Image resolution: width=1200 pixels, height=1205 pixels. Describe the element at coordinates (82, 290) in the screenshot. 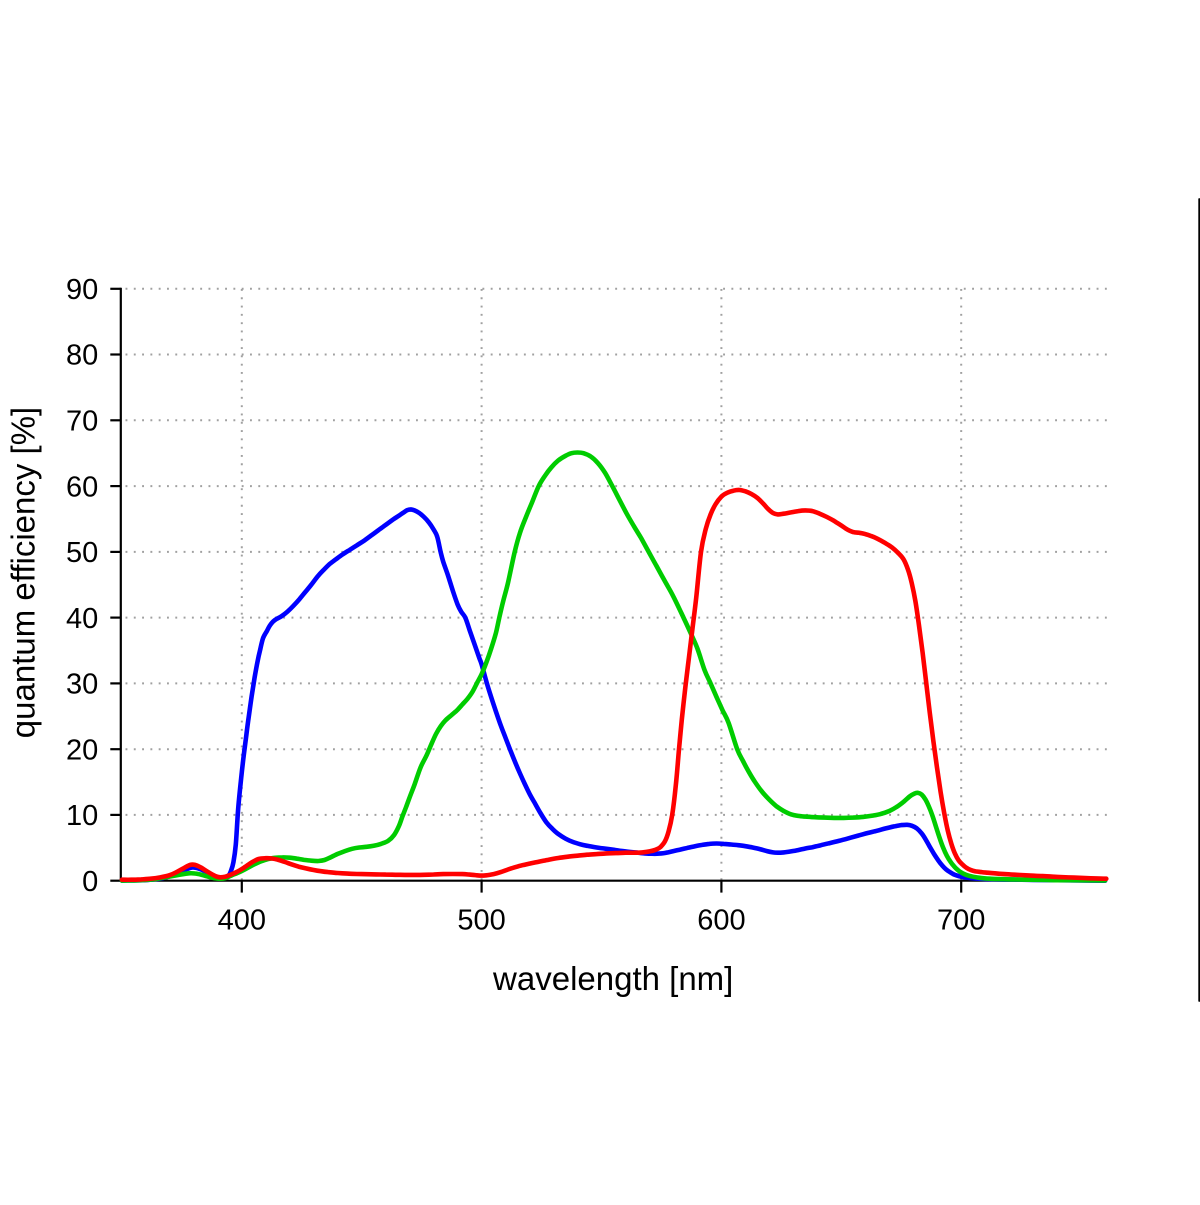

I see `svg-text: 90` at that location.